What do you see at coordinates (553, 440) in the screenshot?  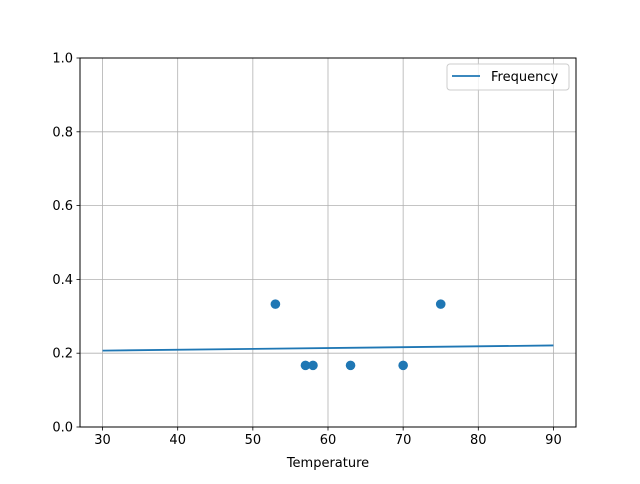 I see `x-tick-label: 90` at bounding box center [553, 440].